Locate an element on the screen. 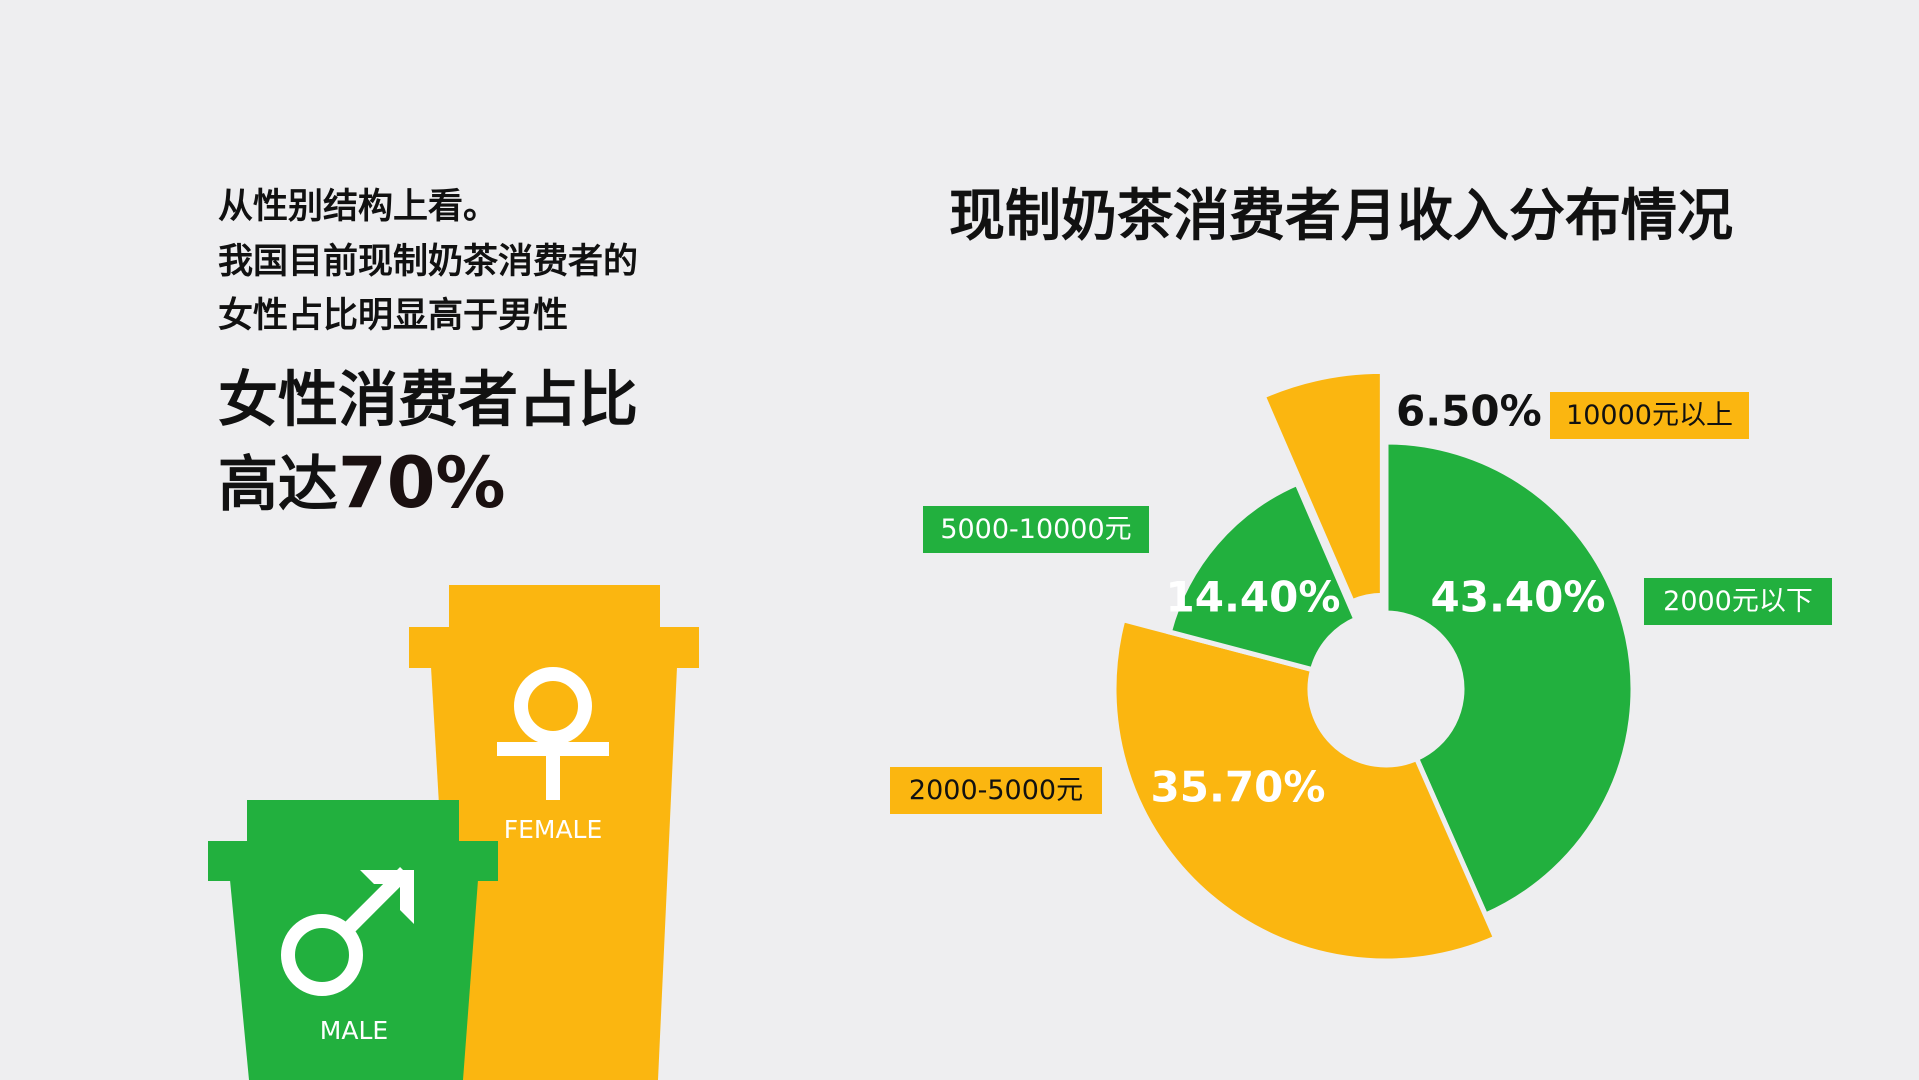 This screenshot has height=1080, width=1919. cup-label: FEMALE is located at coordinates (553, 829).